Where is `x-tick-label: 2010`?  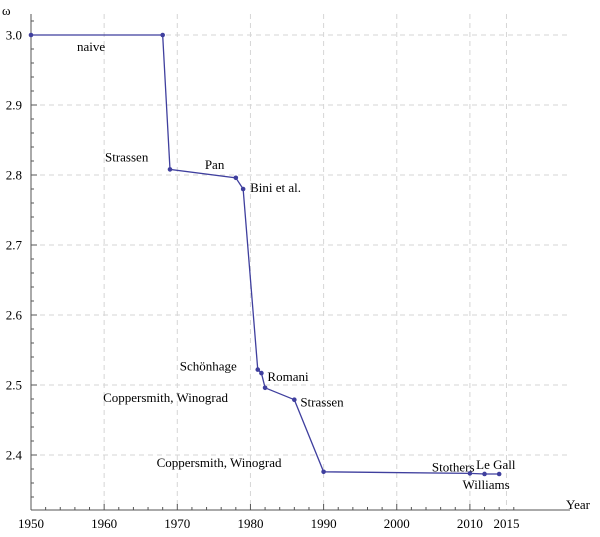 x-tick-label: 2010 is located at coordinates (470, 523).